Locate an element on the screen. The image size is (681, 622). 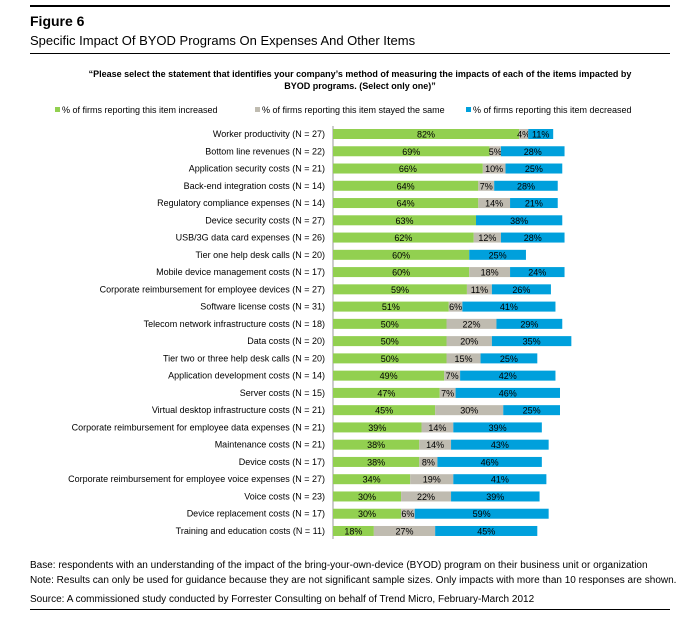
data-label: 43% is located at coordinates (500, 445).